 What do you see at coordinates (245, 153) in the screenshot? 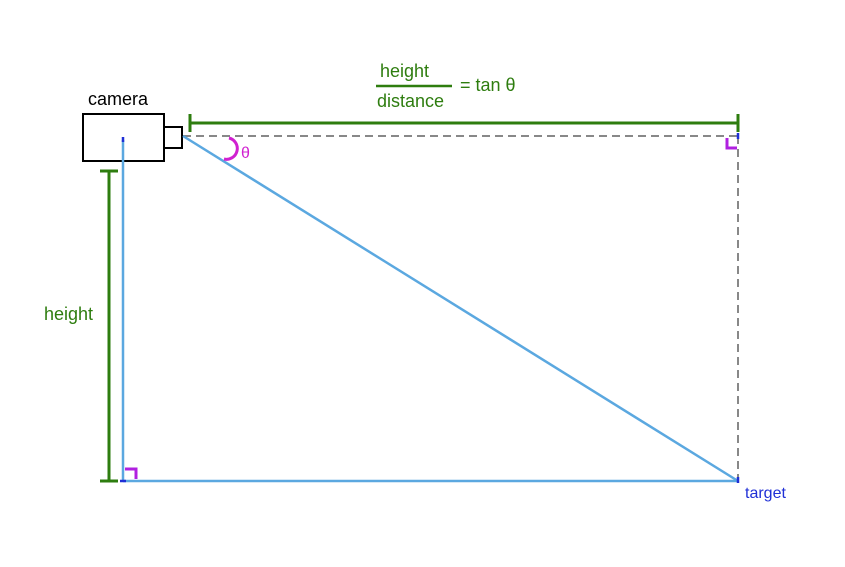
I see `theta-label: θ` at bounding box center [245, 153].